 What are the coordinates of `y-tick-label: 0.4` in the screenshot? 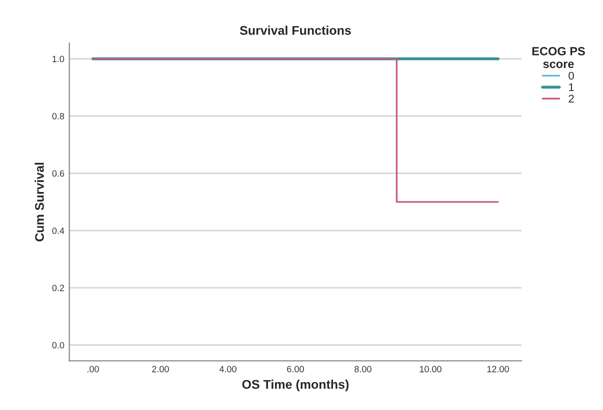 It's located at (58, 231).